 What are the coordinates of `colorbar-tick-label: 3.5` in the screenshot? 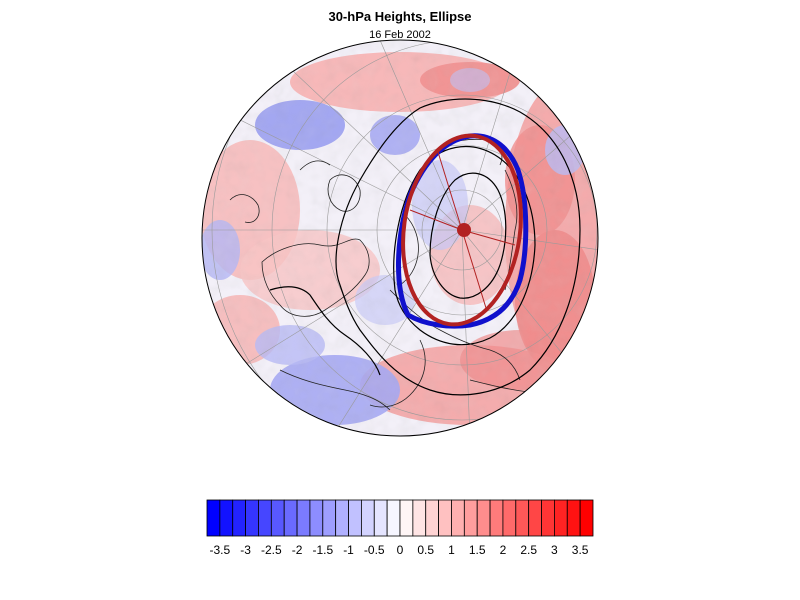 It's located at (580, 550).